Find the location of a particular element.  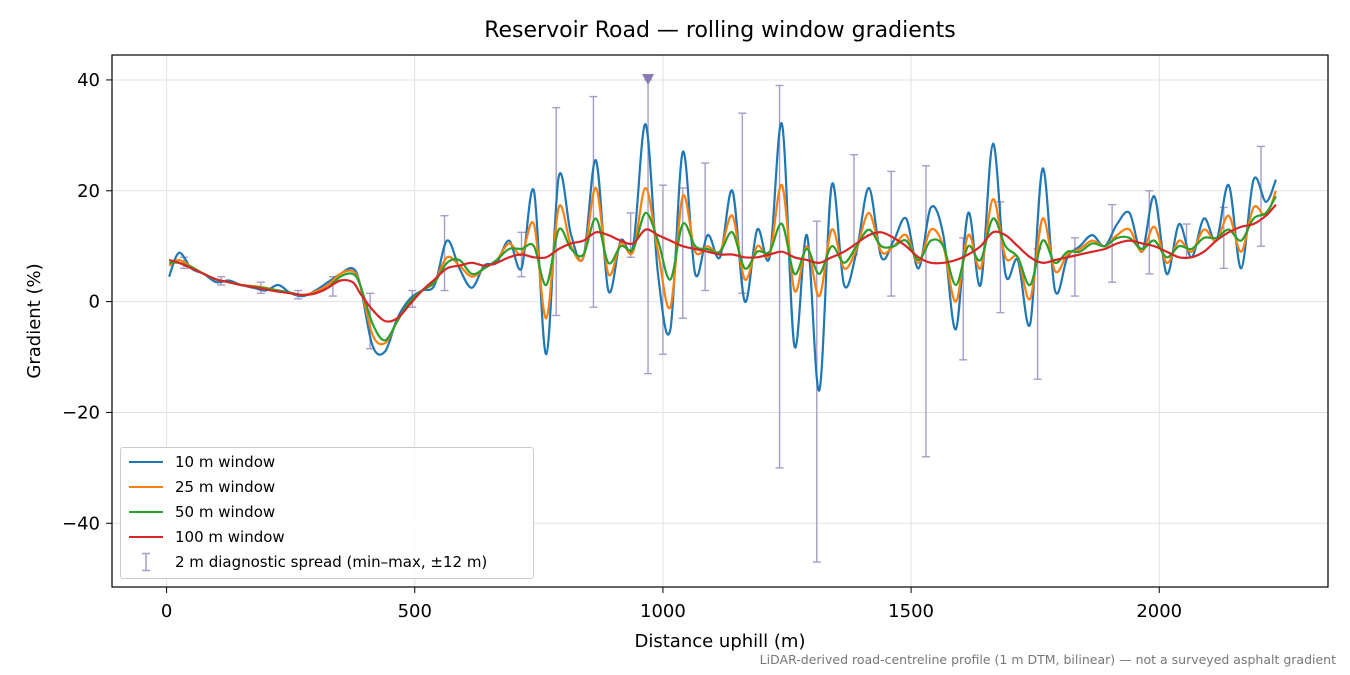

legend-item-spread: 2 m diagnostic spread (min–max, ±12 m) is located at coordinates (308, 562).